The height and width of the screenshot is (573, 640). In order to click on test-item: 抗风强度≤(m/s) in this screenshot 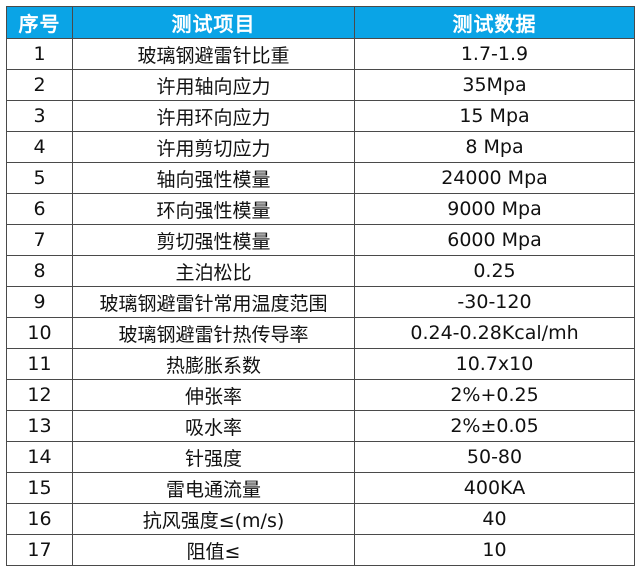, I will do `click(213, 519)`.